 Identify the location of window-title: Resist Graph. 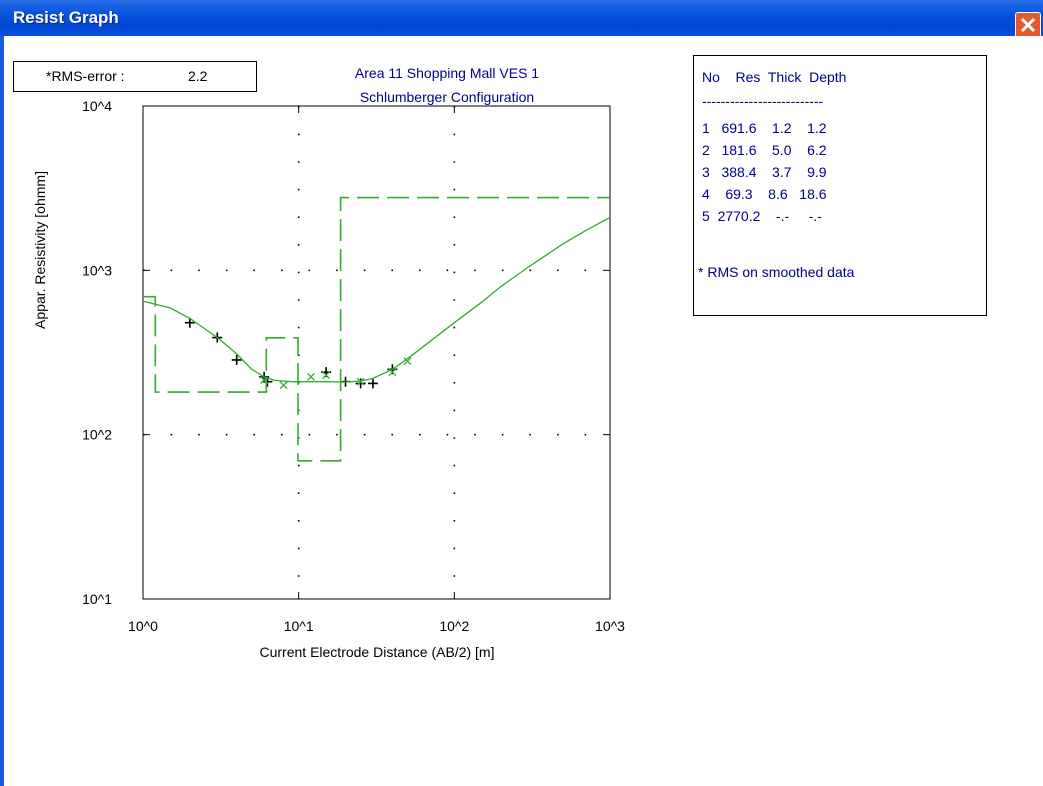
(66, 17).